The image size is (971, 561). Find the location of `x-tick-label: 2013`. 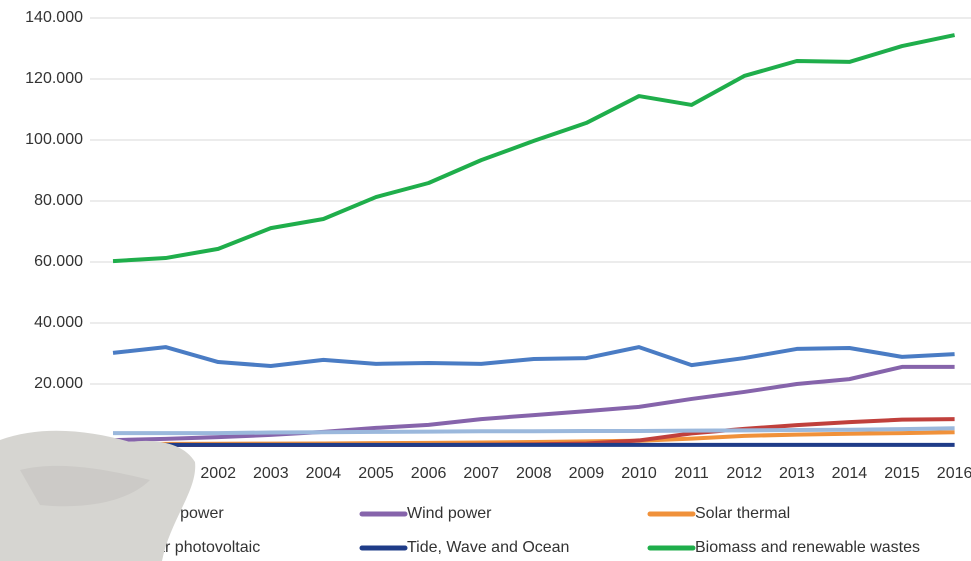

x-tick-label: 2013 is located at coordinates (797, 473).